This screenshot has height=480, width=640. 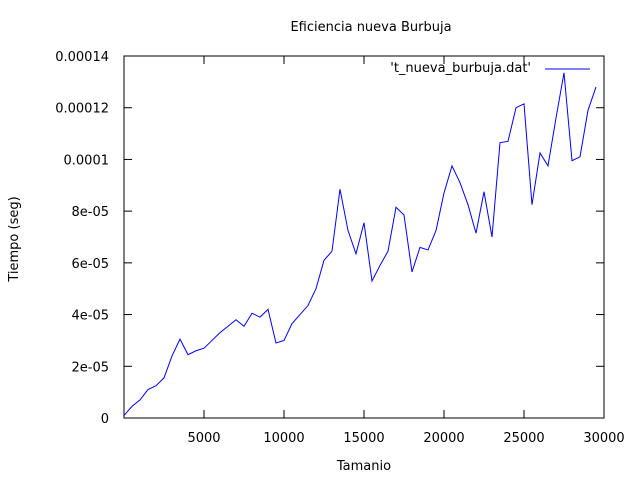 What do you see at coordinates (203, 438) in the screenshot?
I see `x-tick-label: 5000` at bounding box center [203, 438].